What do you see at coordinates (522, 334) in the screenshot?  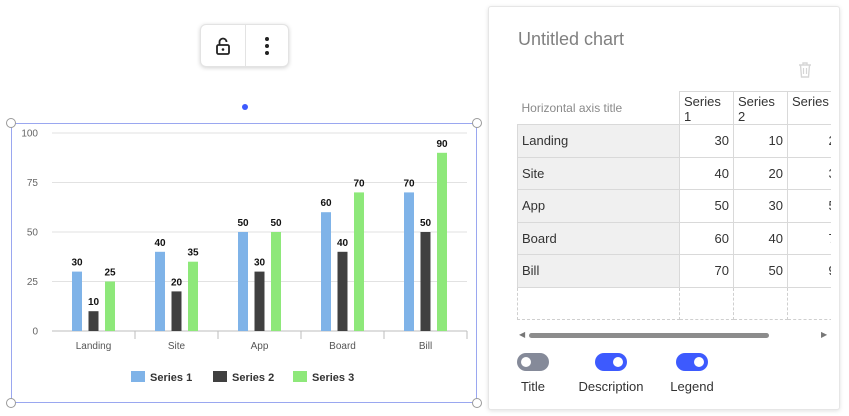 I see `scroll-left-arrow-icon: ◀` at bounding box center [522, 334].